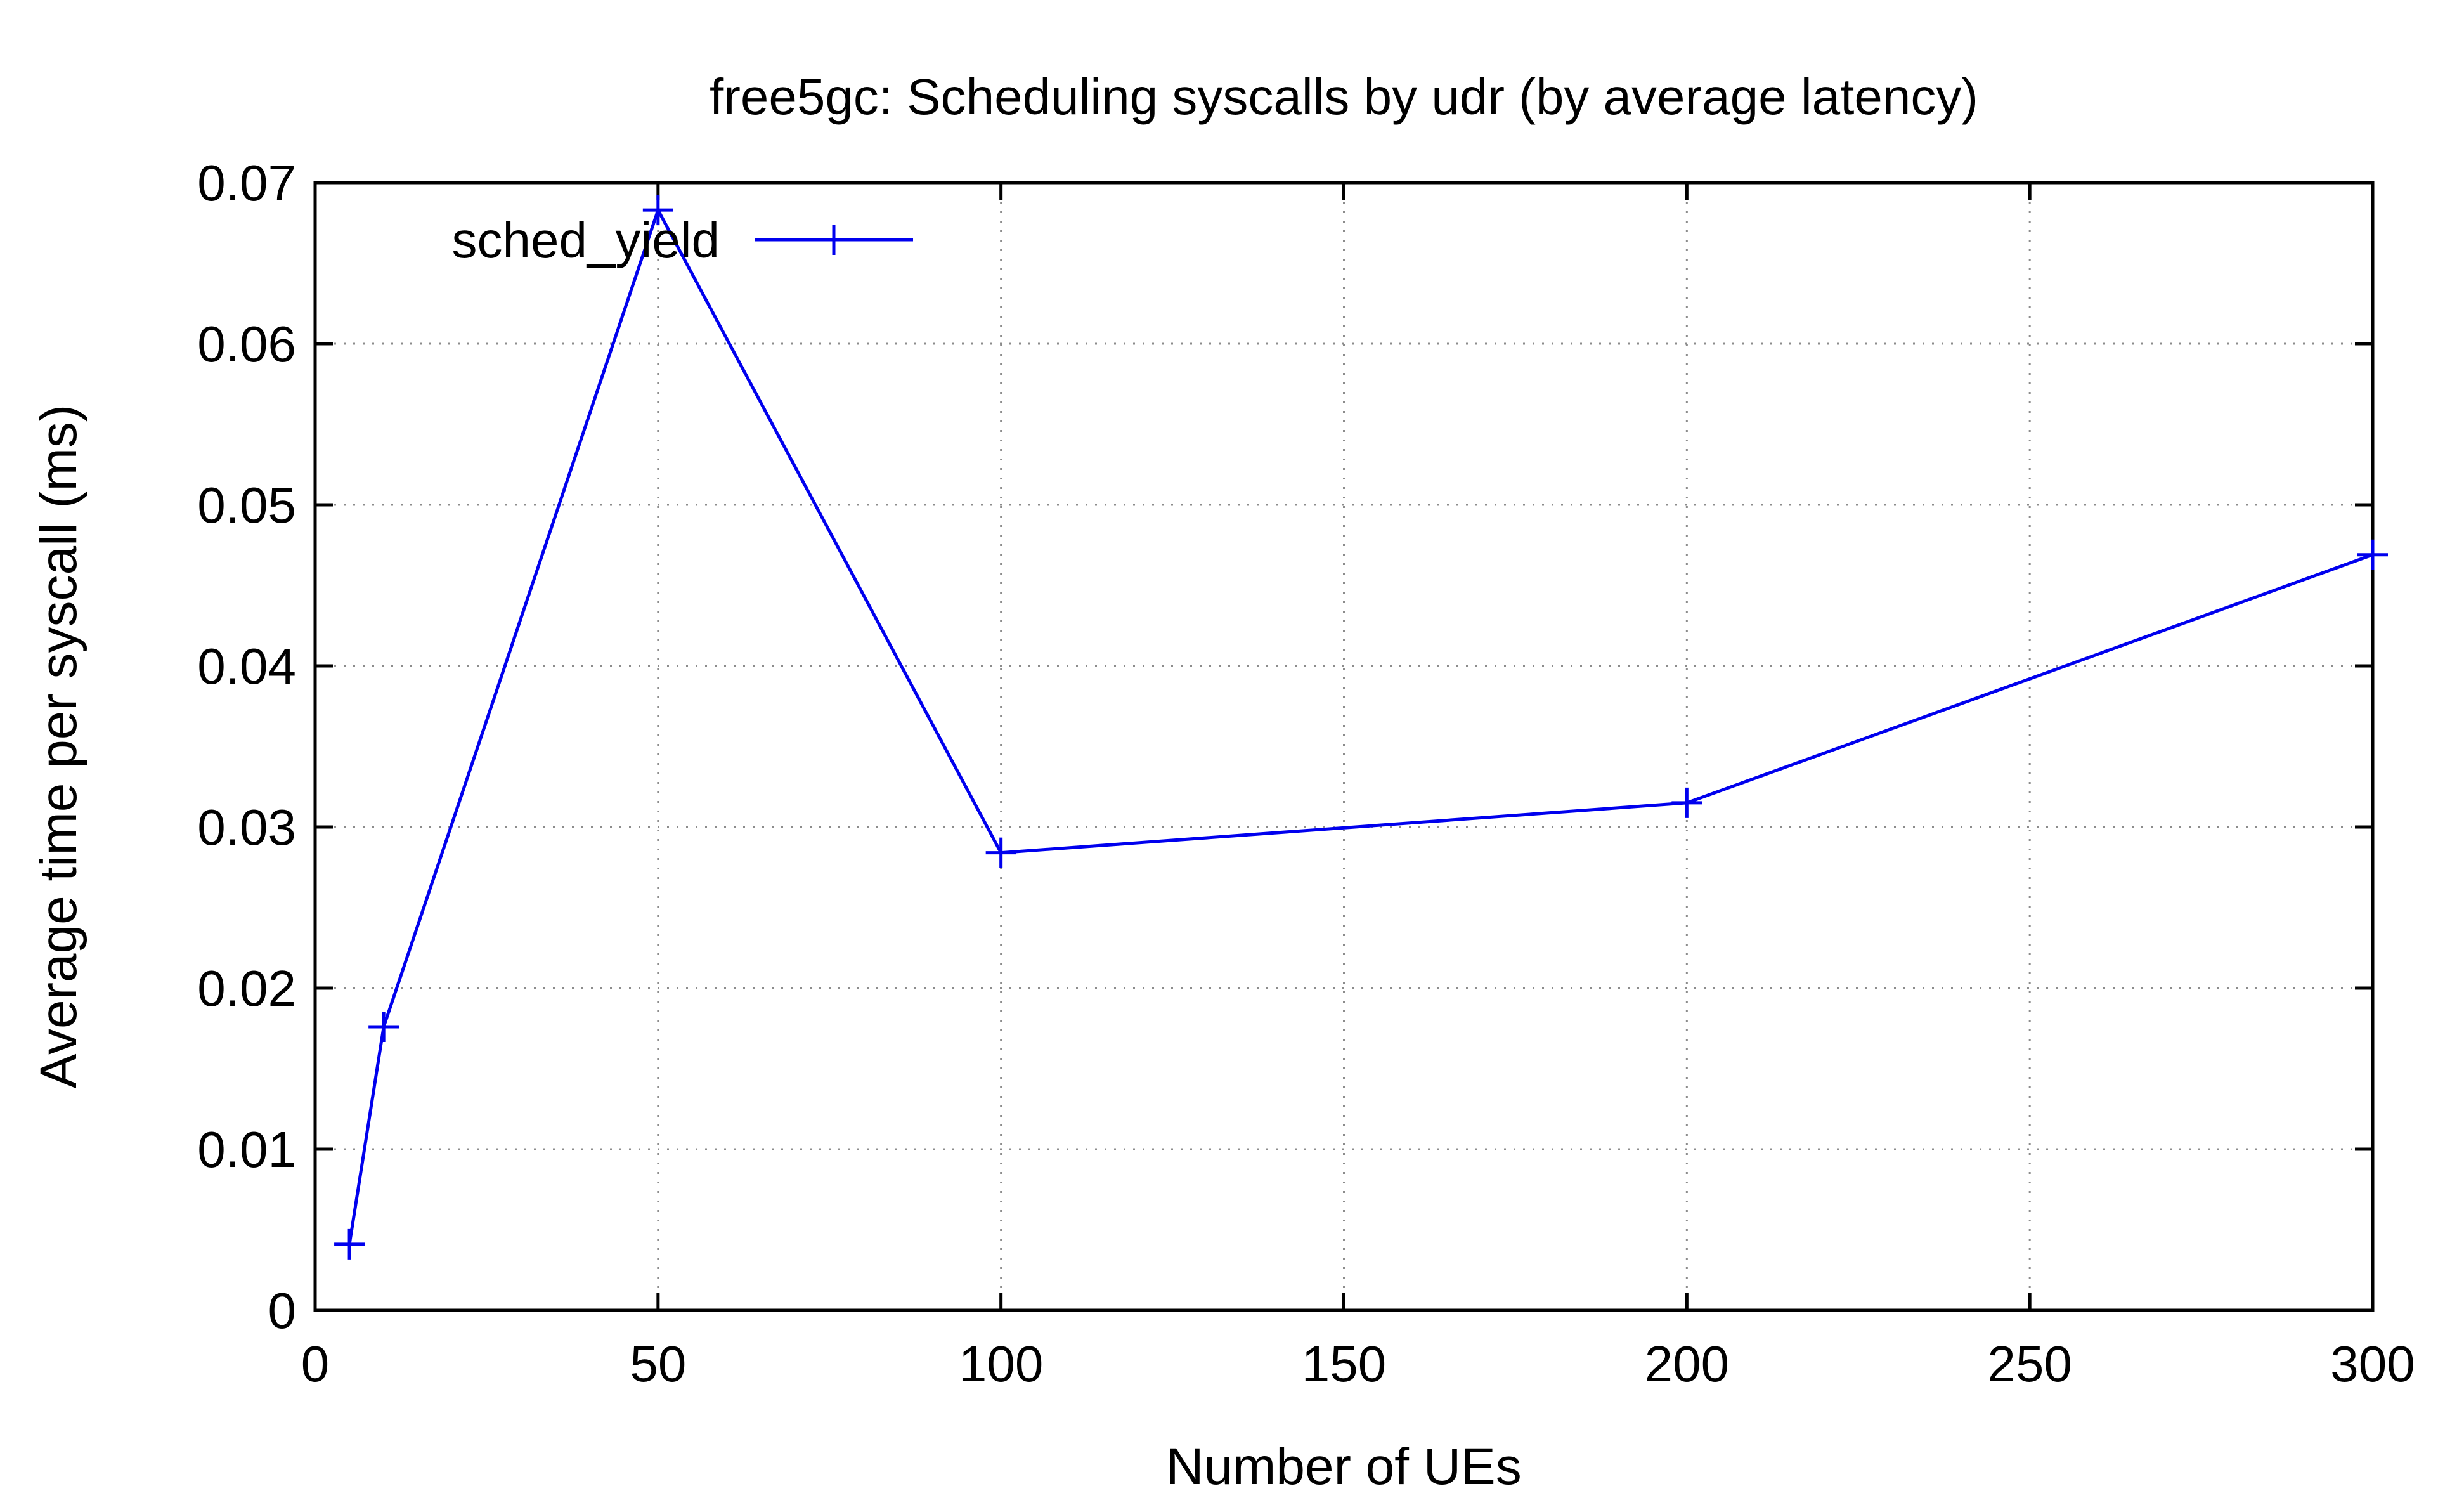 The width and height of the screenshot is (2464, 1498). What do you see at coordinates (246, 989) in the screenshot?
I see `y-tick-label: 0.02` at bounding box center [246, 989].